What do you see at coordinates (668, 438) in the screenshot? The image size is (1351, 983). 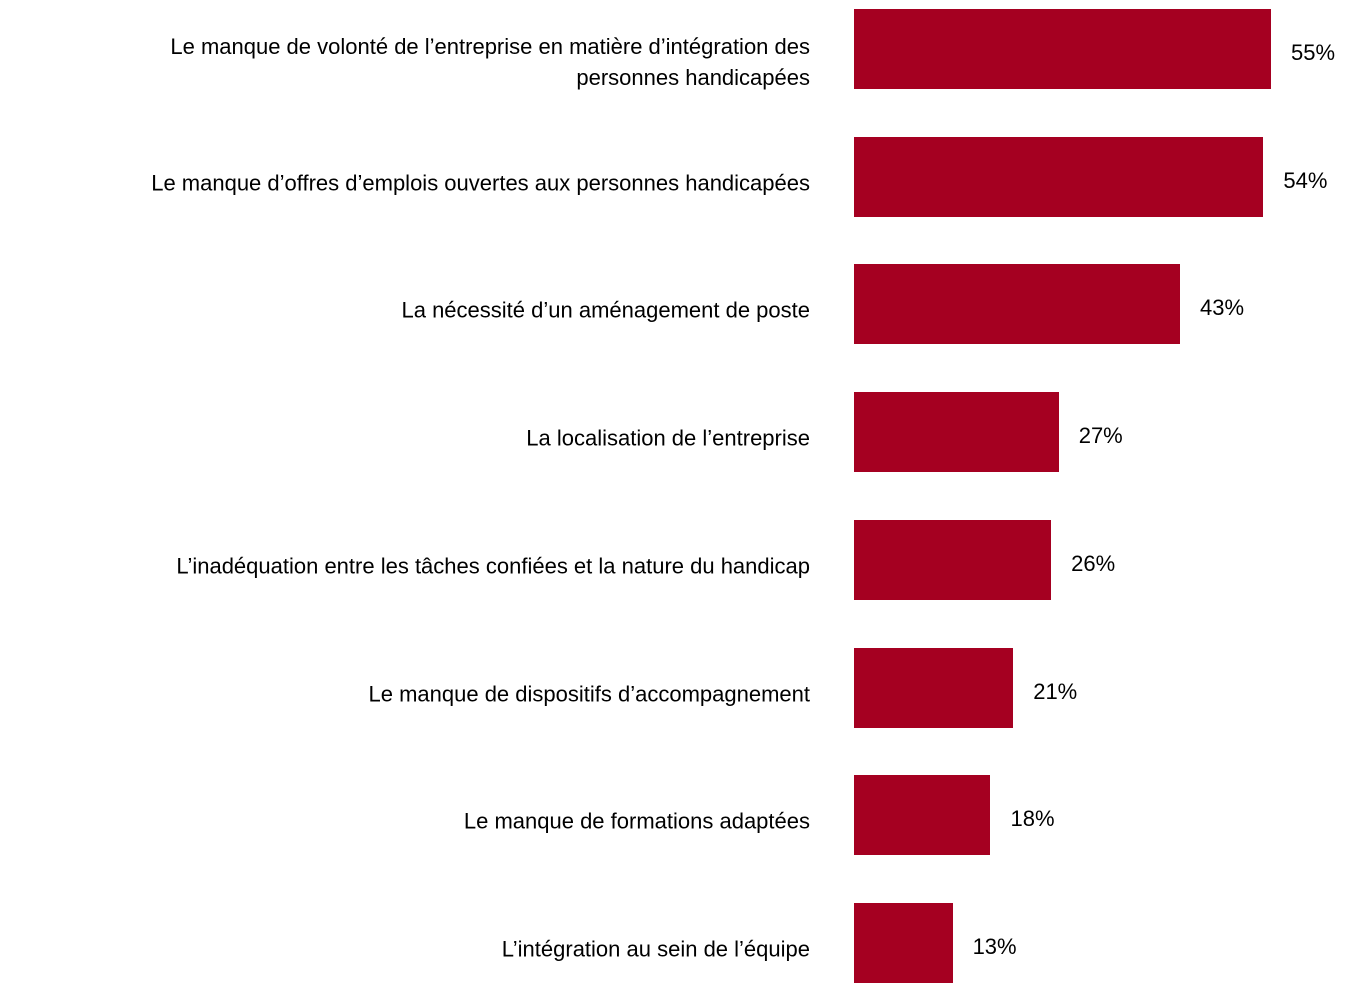 I see `category-label: La localisation de l’entreprise` at bounding box center [668, 438].